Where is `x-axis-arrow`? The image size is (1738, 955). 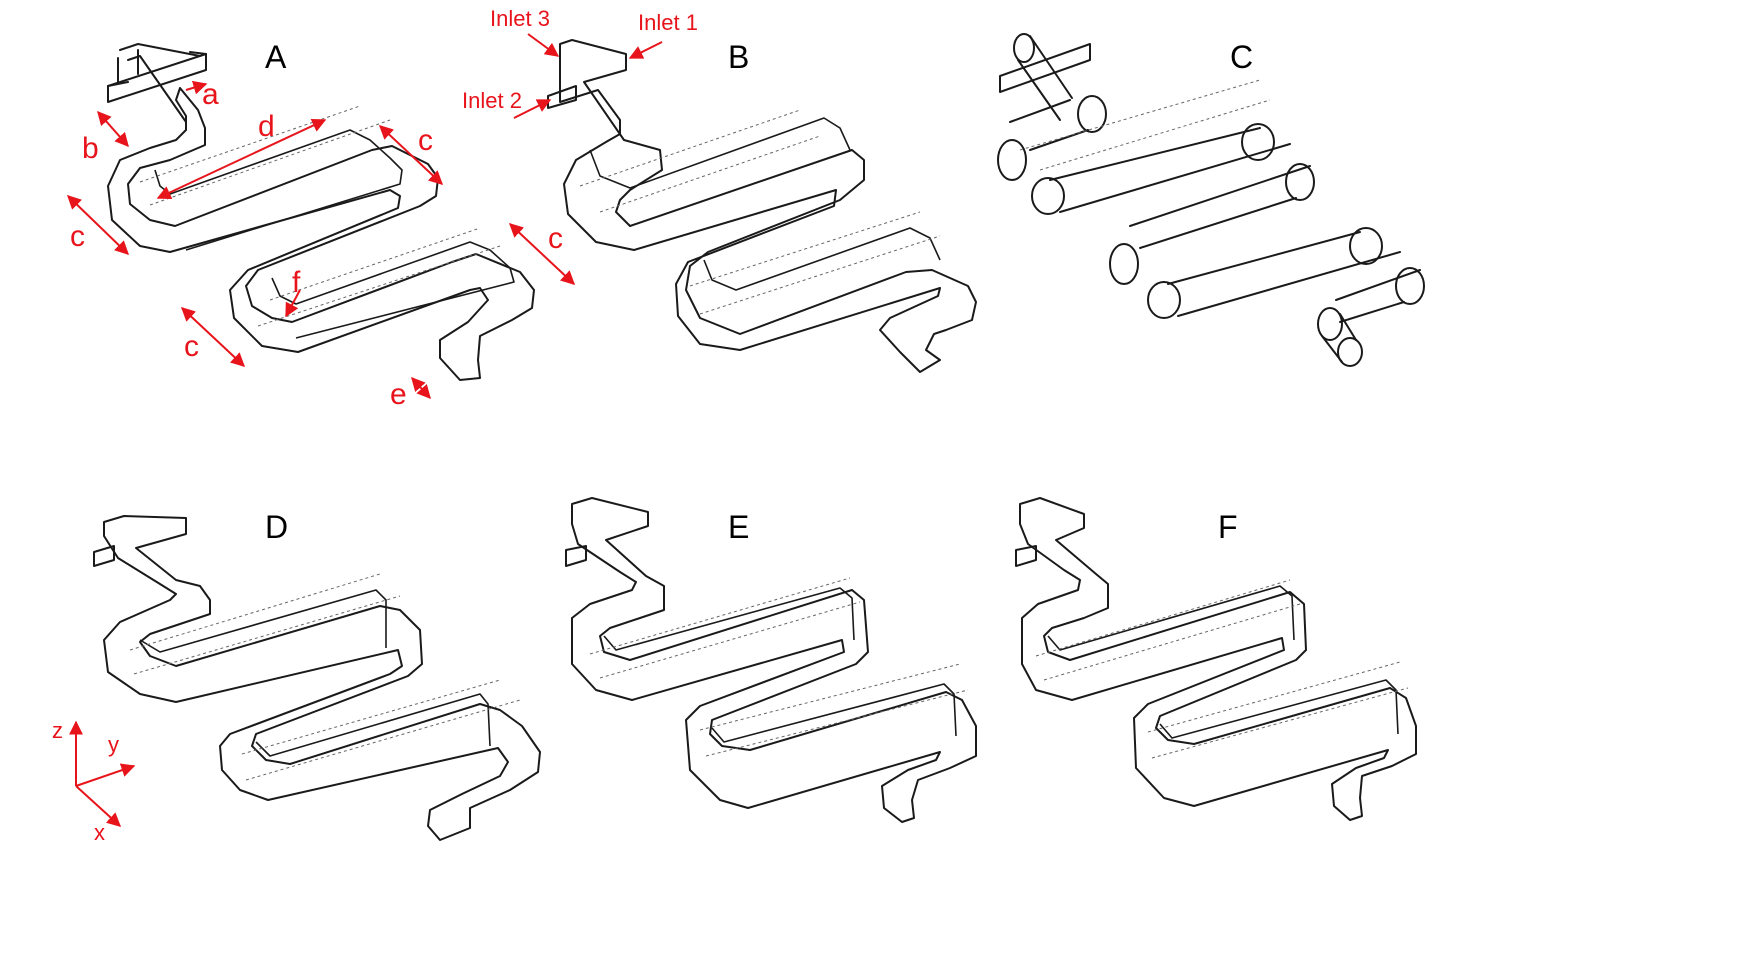 x-axis-arrow is located at coordinates (98, 806).